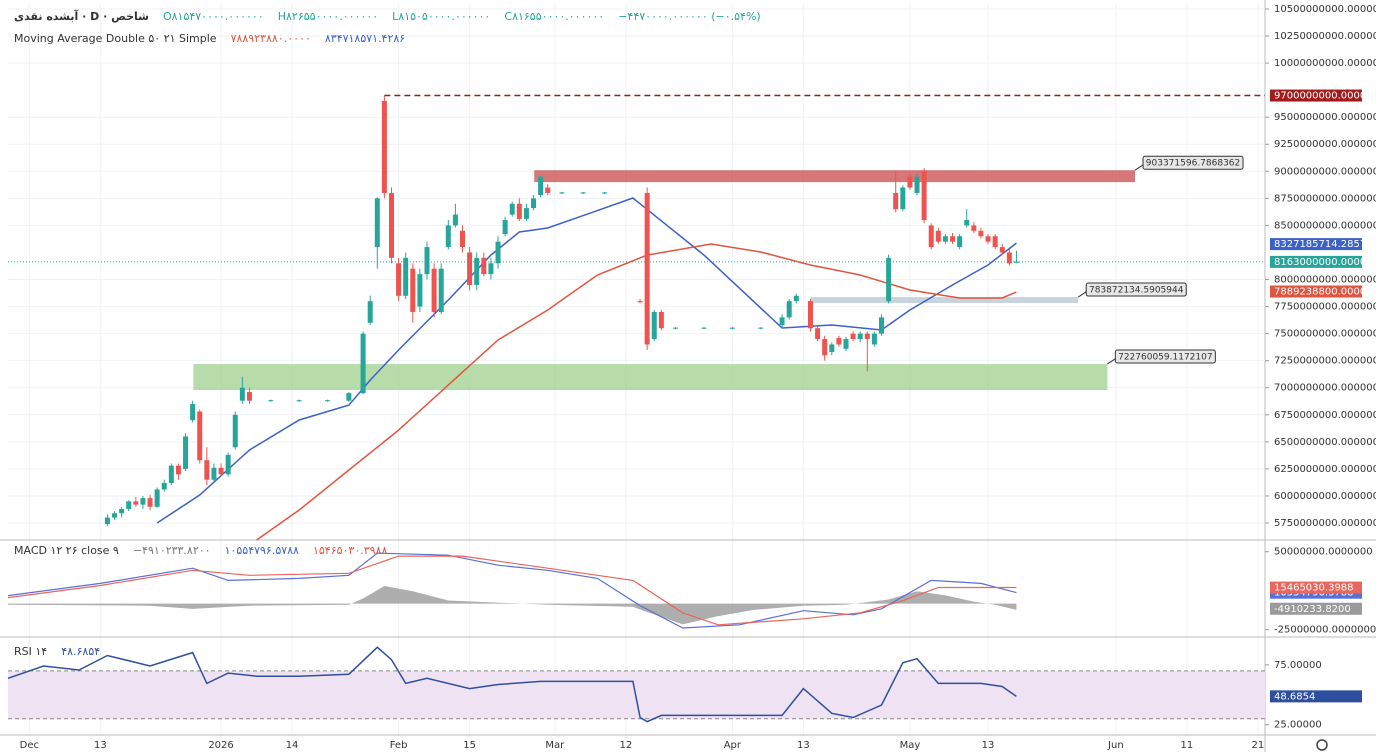  I want to click on indicator-value: ۱۵۴۶۵۰۳۰.۳۹۸۸, so click(350, 550).